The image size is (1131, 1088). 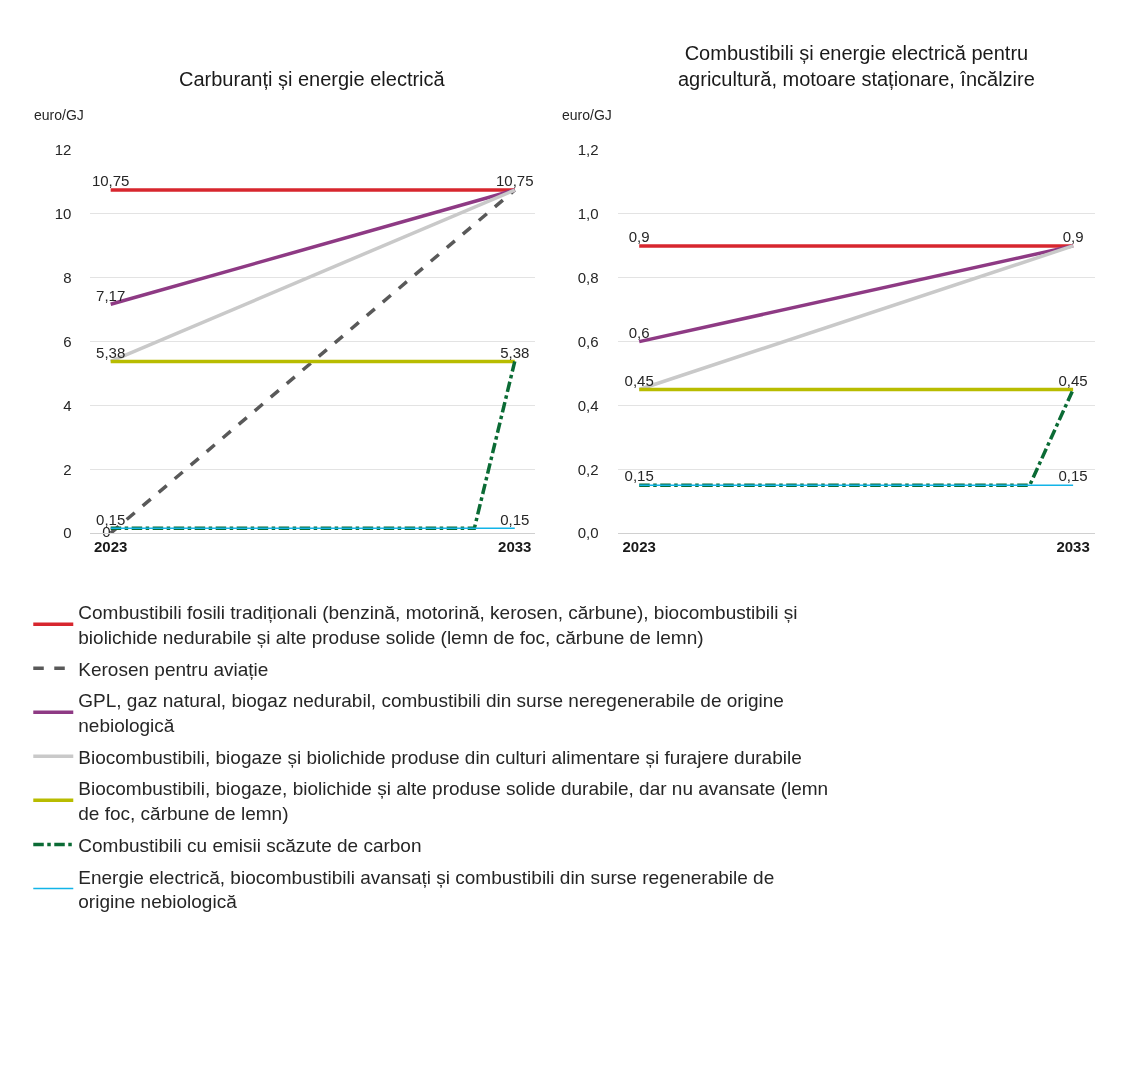 What do you see at coordinates (67, 405) in the screenshot?
I see `y-tick-label: 4` at bounding box center [67, 405].